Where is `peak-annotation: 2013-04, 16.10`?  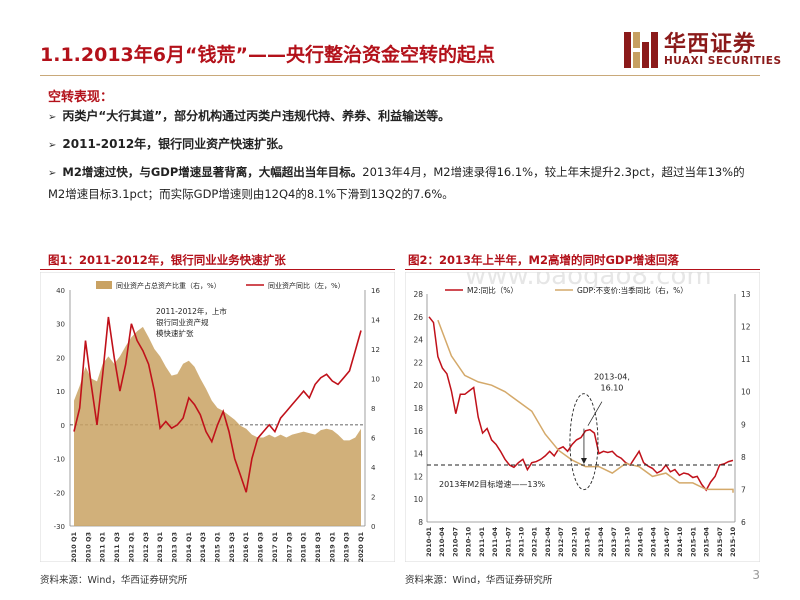 peak-annotation: 2013-04, 16.10 is located at coordinates (612, 383).